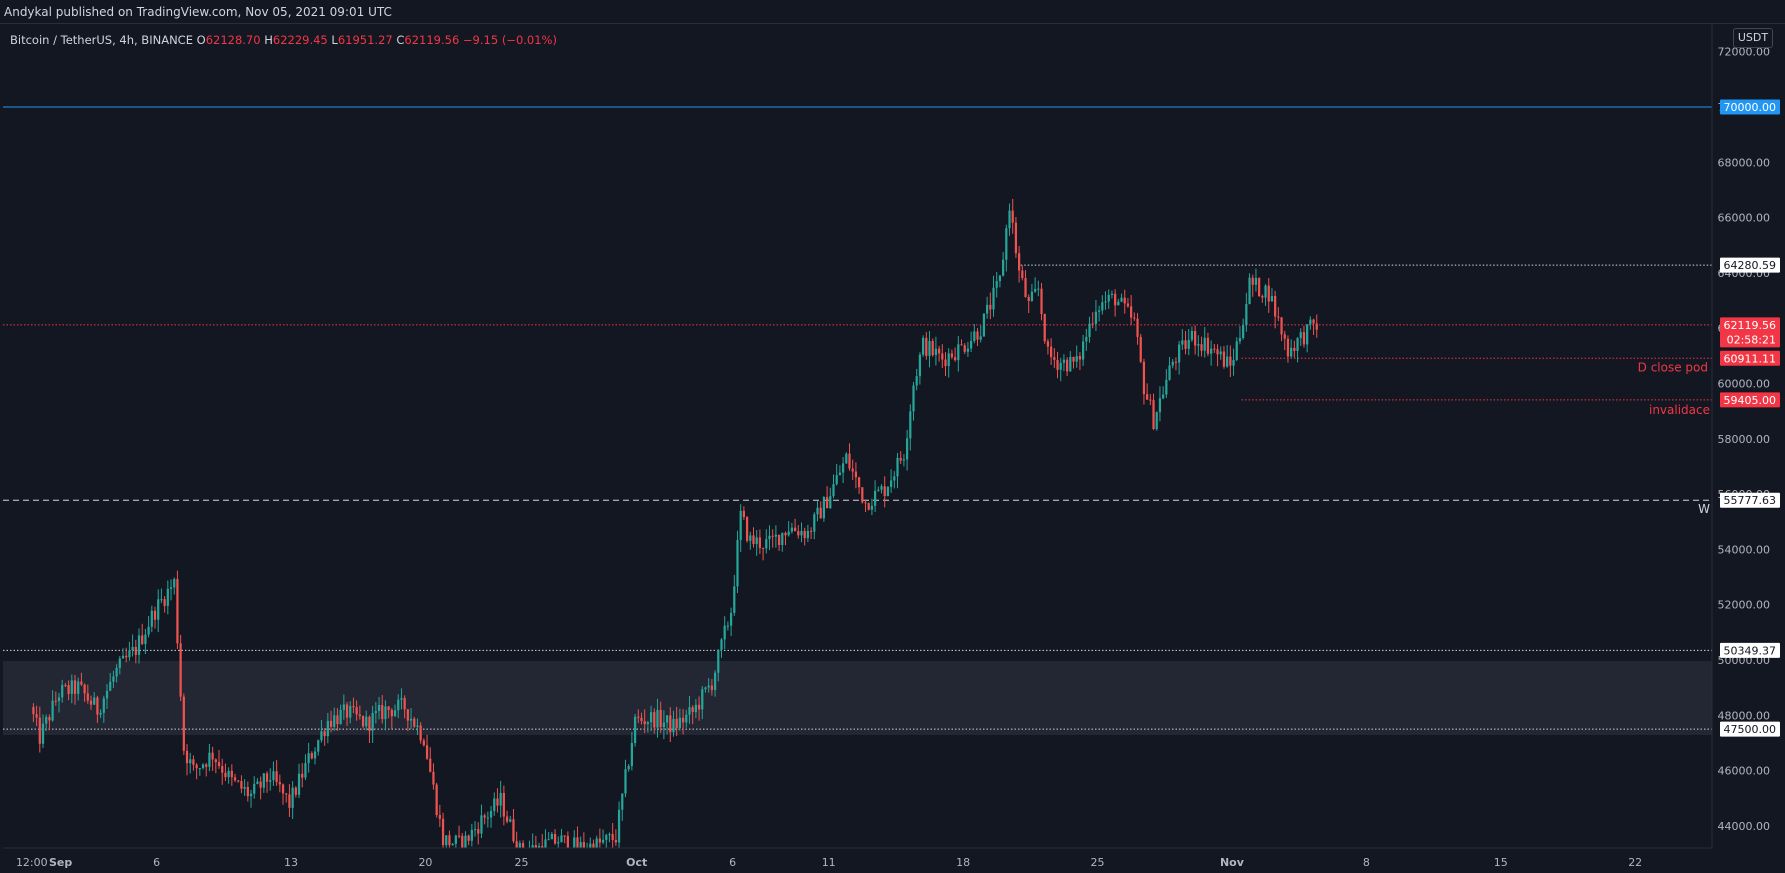 The image size is (1785, 873). Describe the element at coordinates (233, 40) in the screenshot. I see `open-value: 62128.70` at that location.